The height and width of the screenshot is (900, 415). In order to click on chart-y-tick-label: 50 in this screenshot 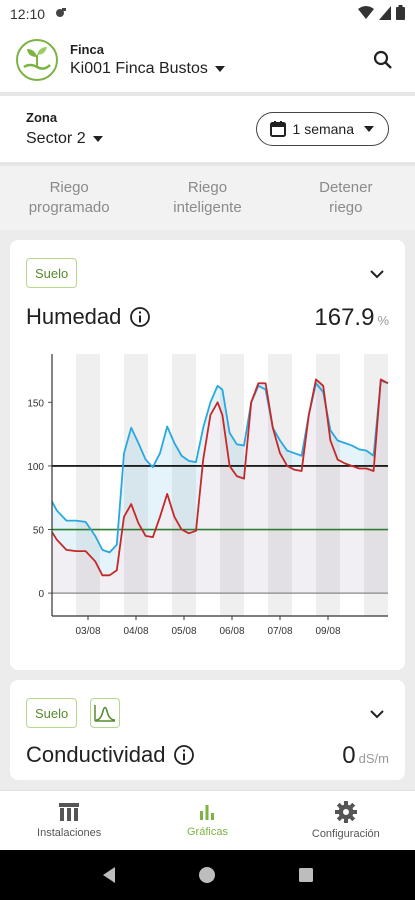, I will do `click(39, 531)`.